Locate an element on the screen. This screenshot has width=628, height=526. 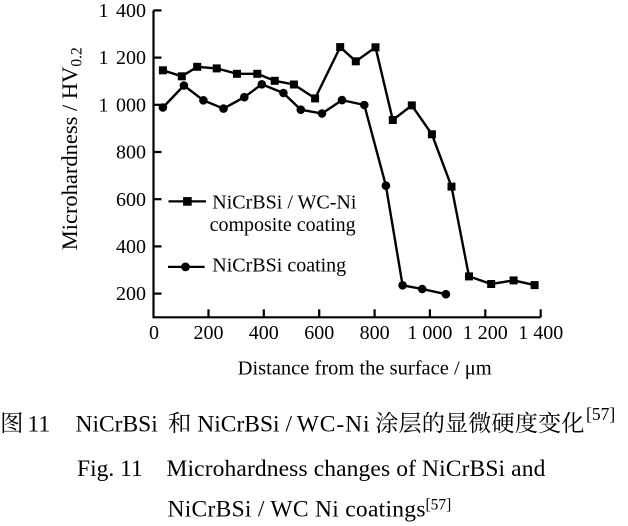
svg-text: composite coating is located at coordinates (283, 225).